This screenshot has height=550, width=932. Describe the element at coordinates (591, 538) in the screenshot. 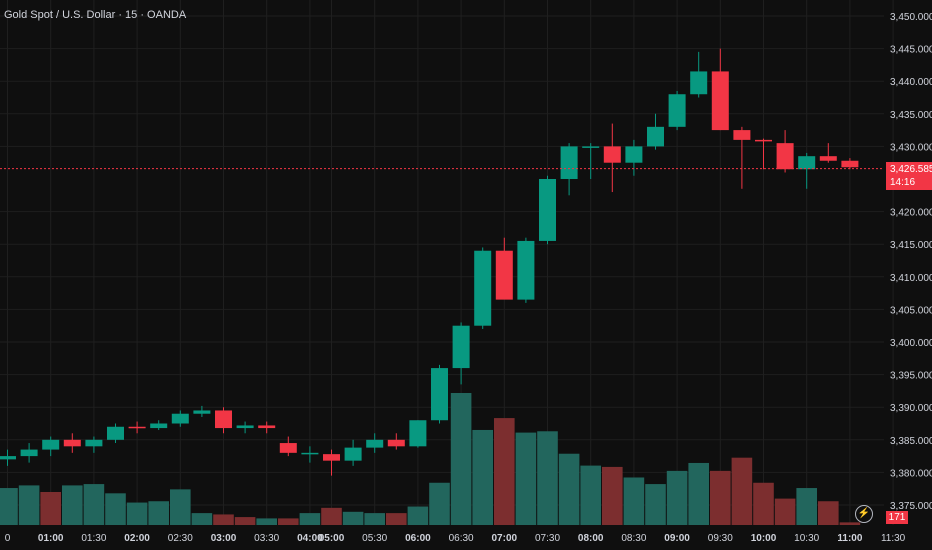

I see `time-tick-label: 08:00` at that location.